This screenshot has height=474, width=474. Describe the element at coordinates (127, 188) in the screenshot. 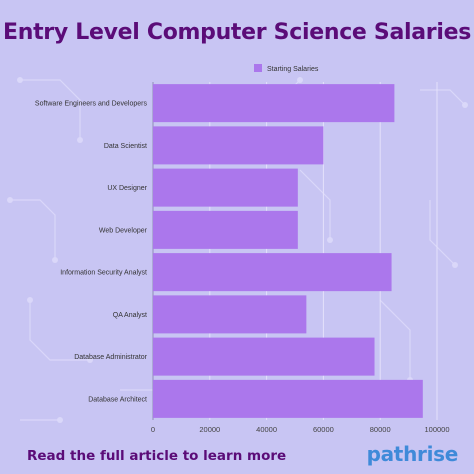

I see `y-category-label: UX Designer` at that location.